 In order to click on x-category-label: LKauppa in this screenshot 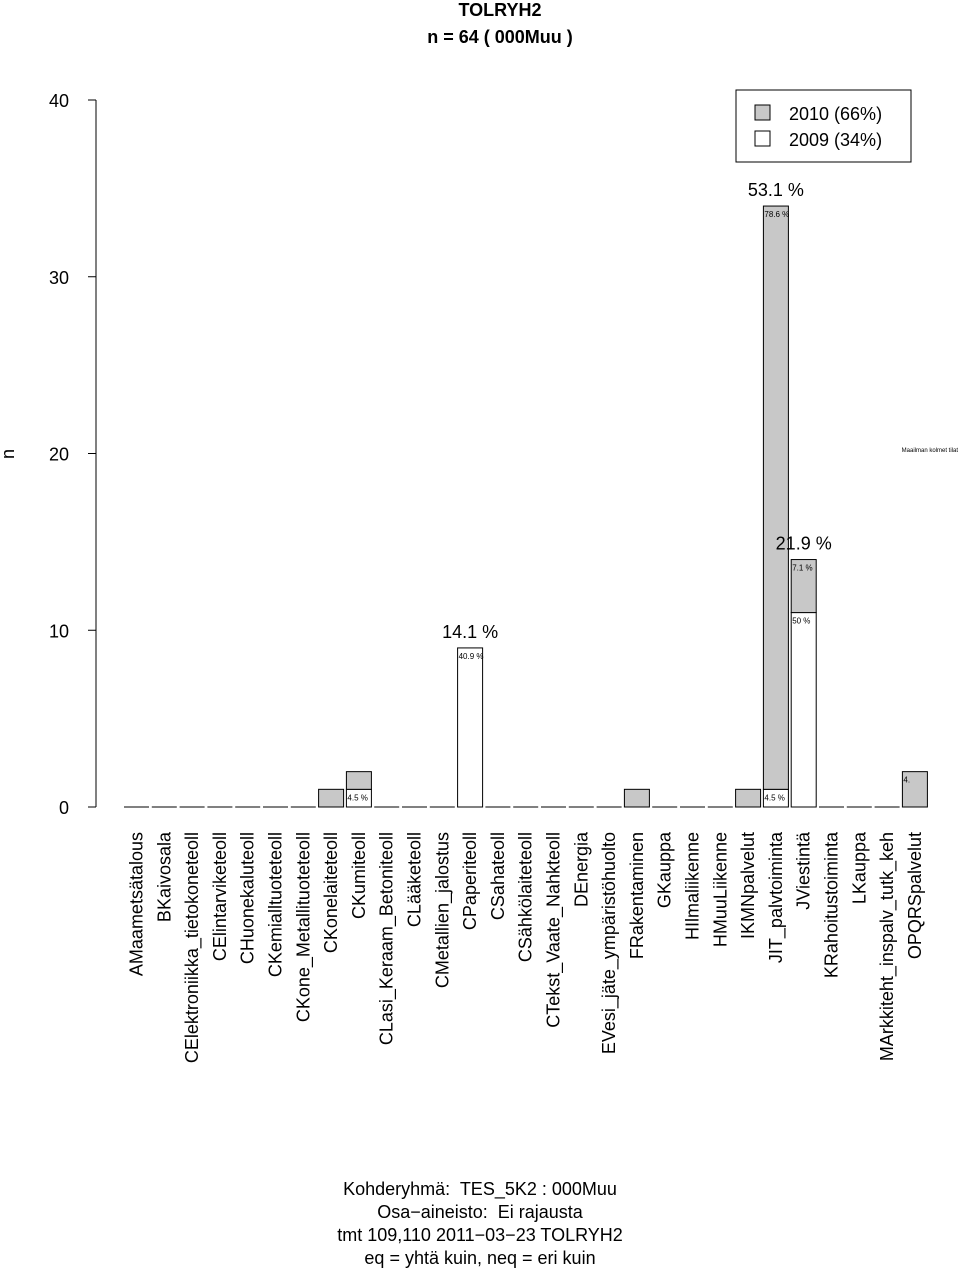, I will do `click(859, 867)`.